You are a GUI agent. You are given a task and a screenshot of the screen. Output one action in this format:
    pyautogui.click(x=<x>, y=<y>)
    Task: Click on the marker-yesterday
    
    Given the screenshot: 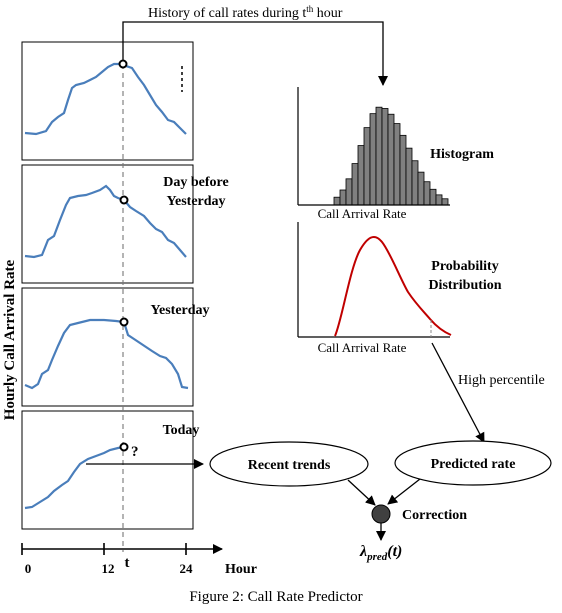 What is the action you would take?
    pyautogui.click(x=124, y=322)
    